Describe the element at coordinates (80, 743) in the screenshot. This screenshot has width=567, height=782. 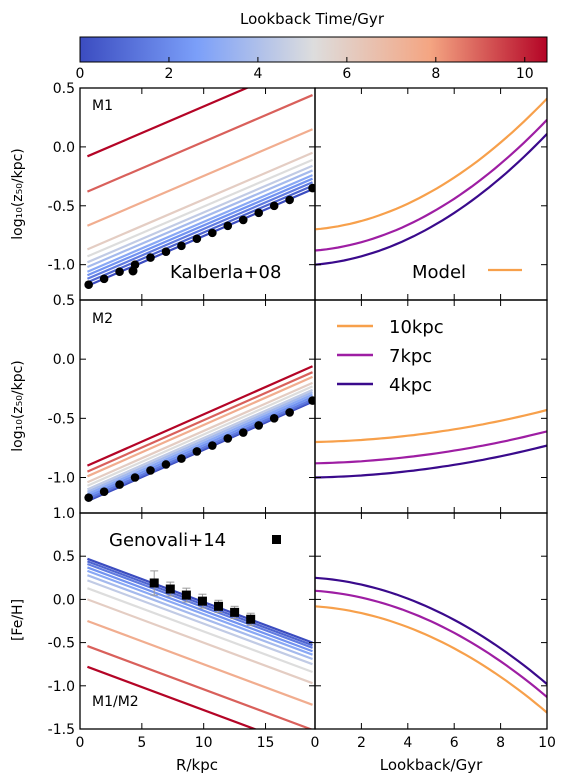
I see `x-tick-label: 0` at that location.